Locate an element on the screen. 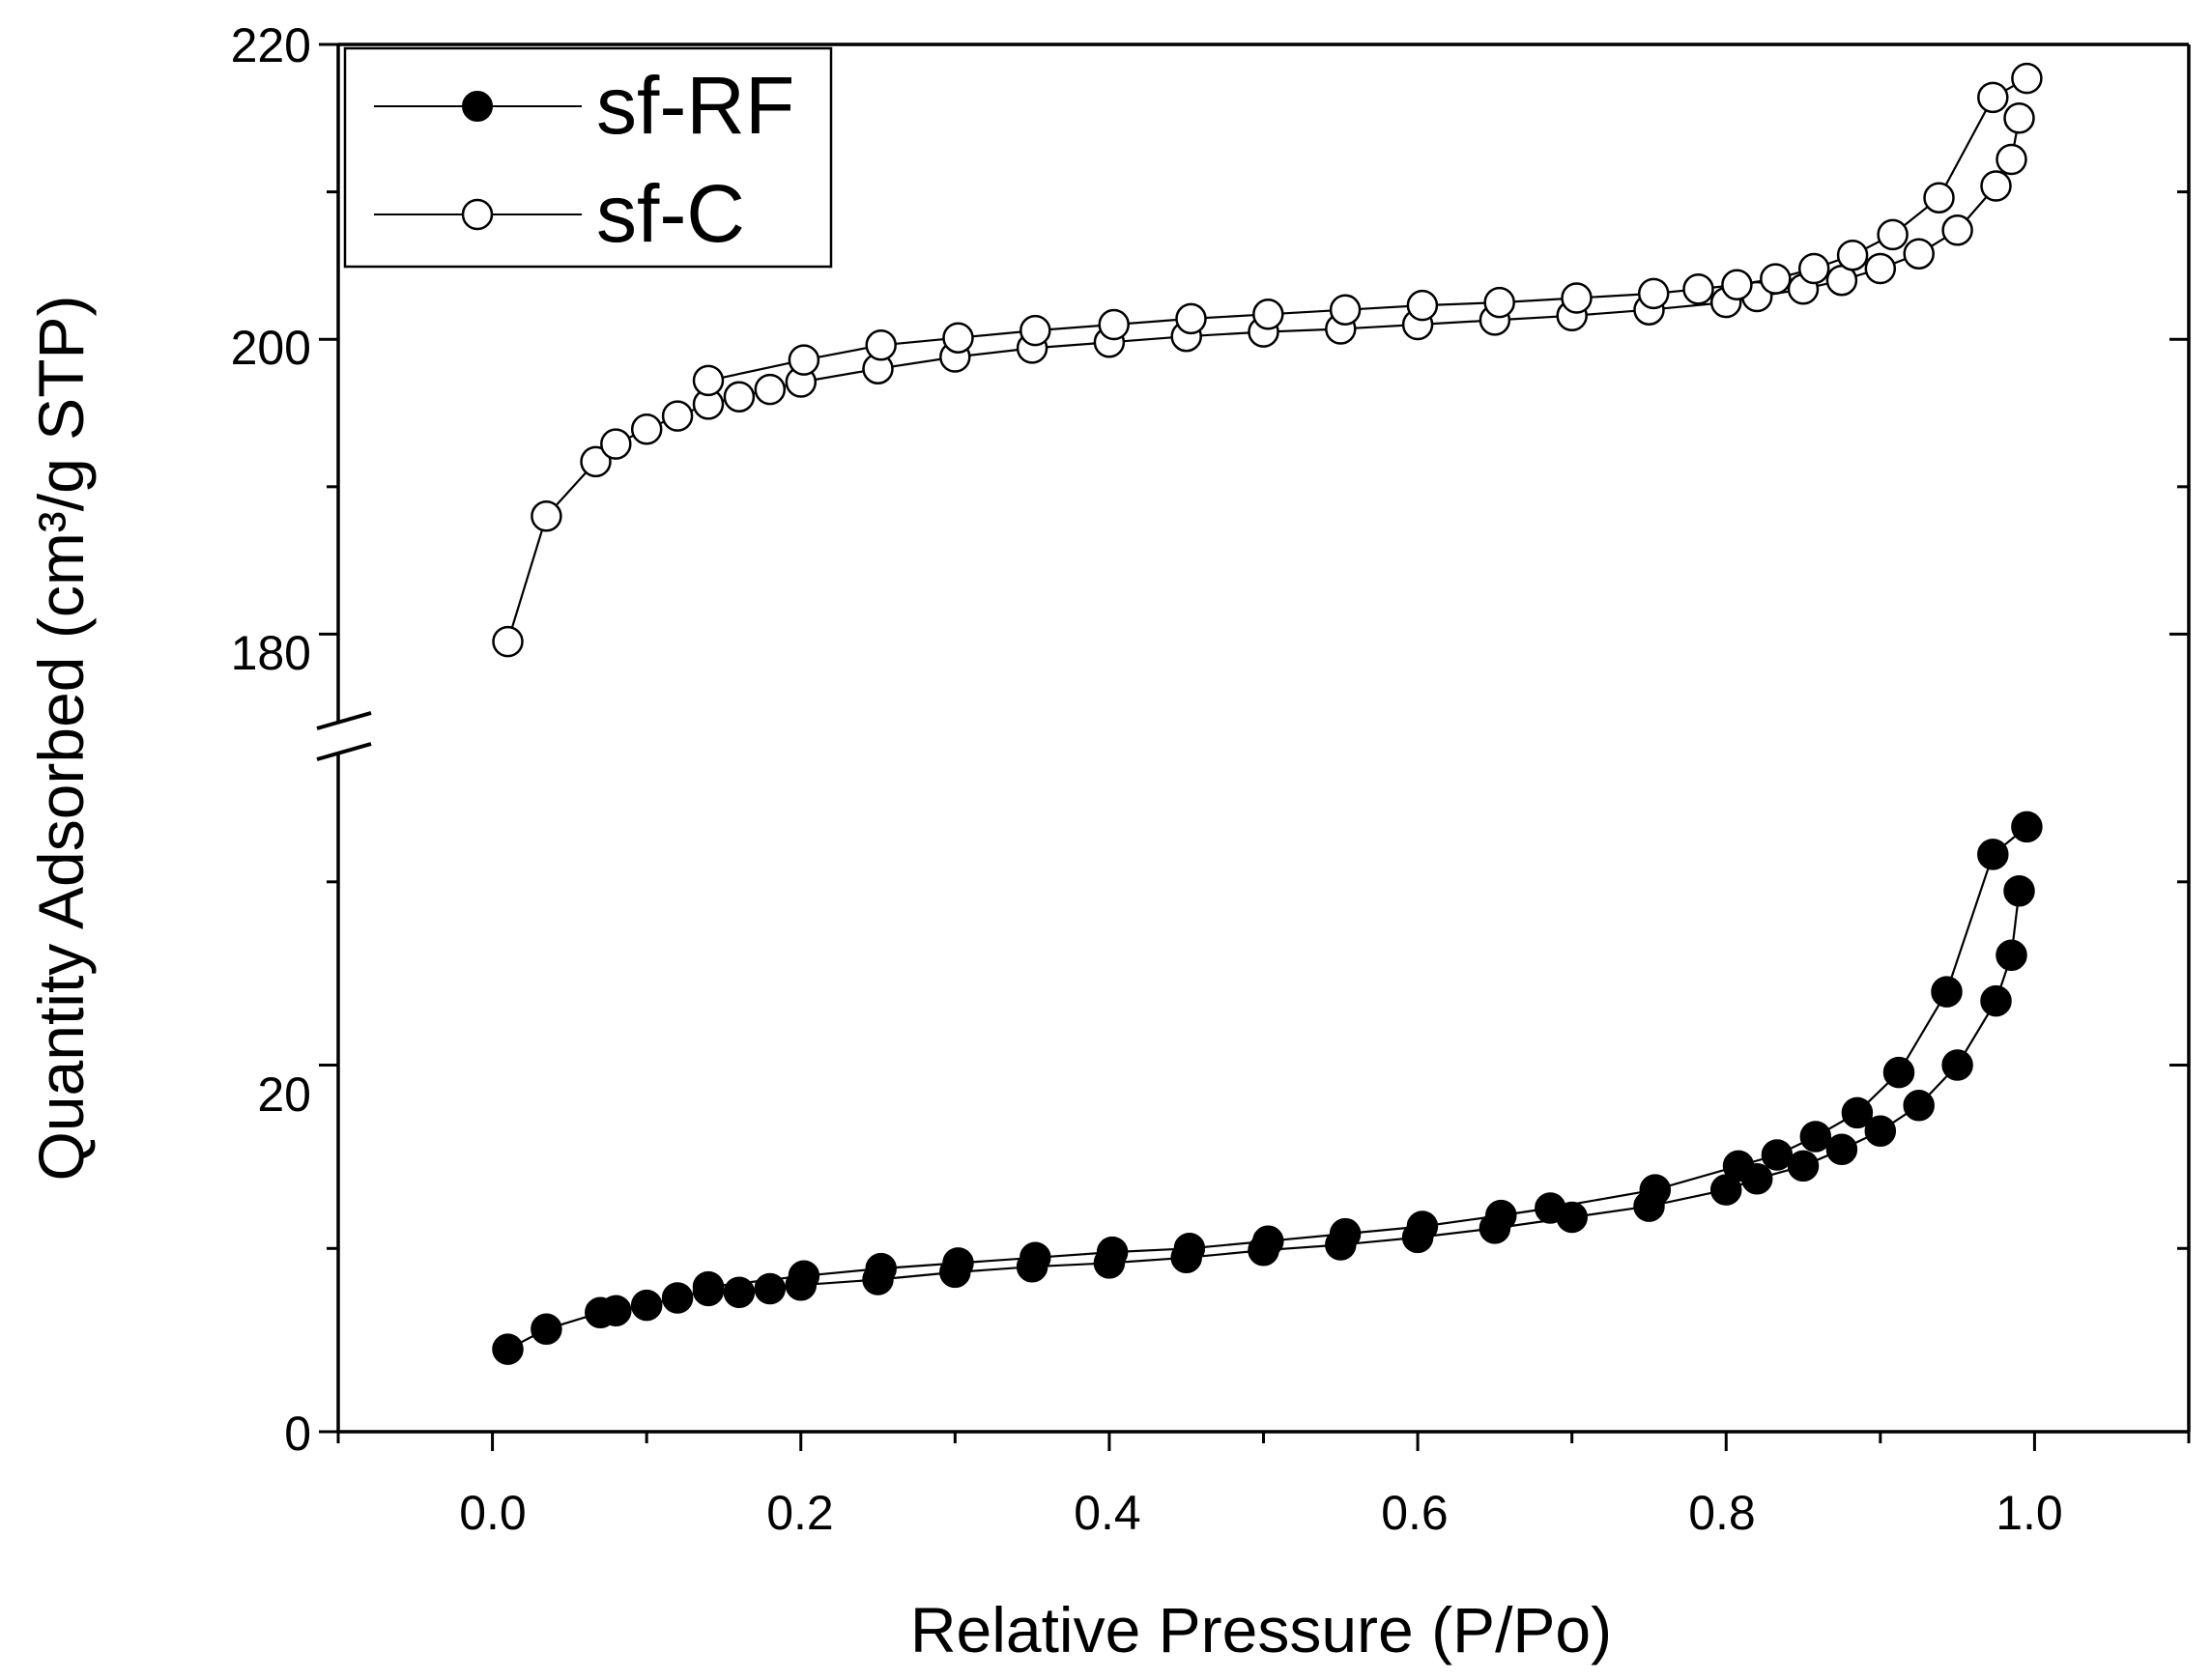 Image resolution: width=2211 pixels, height=1680 pixels. x-tick-label: 0.8 is located at coordinates (1722, 1513).